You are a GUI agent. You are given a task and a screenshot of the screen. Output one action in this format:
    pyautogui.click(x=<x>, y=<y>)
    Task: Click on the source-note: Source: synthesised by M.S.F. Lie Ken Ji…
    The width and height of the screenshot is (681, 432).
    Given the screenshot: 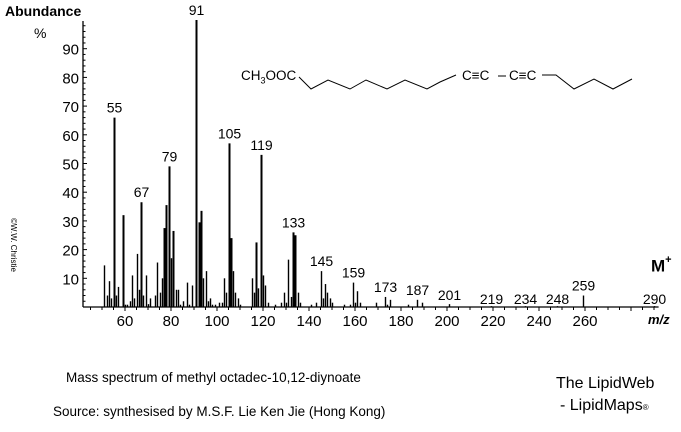 What is the action you would take?
    pyautogui.click(x=219, y=411)
    